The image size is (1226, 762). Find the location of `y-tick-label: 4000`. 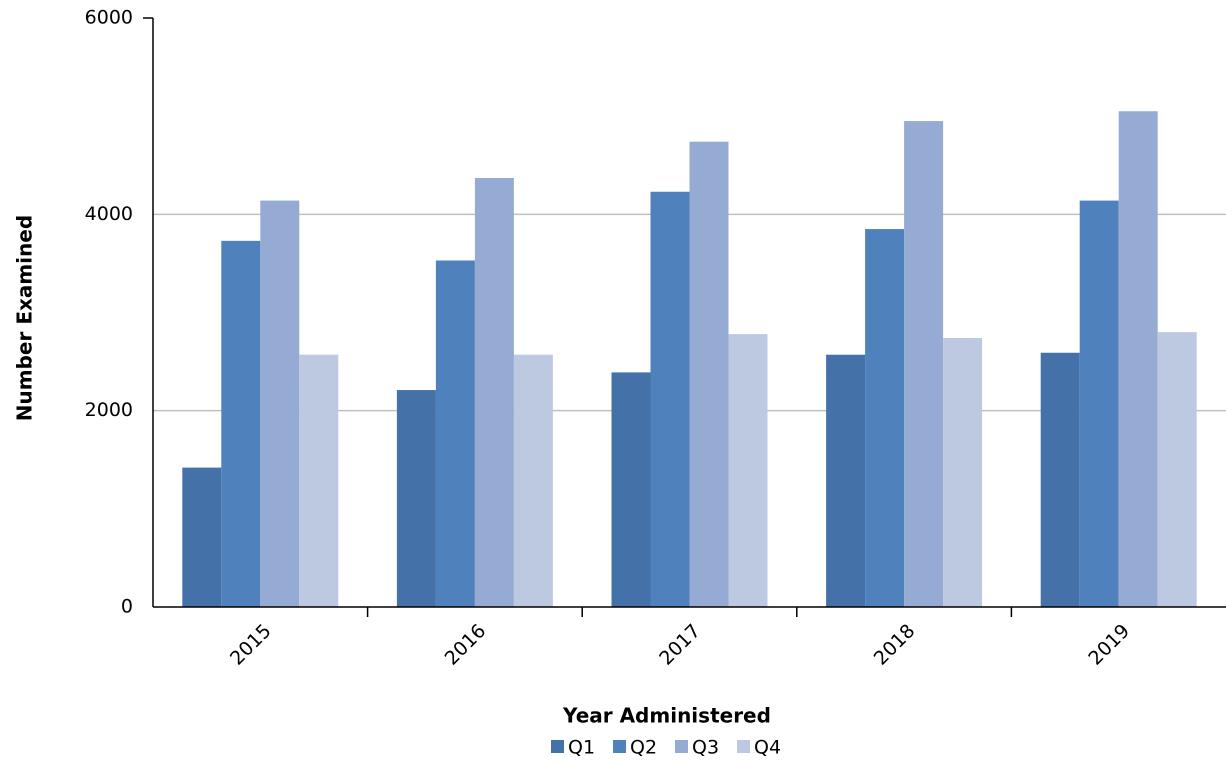

y-tick-label: 4000 is located at coordinates (109, 214).